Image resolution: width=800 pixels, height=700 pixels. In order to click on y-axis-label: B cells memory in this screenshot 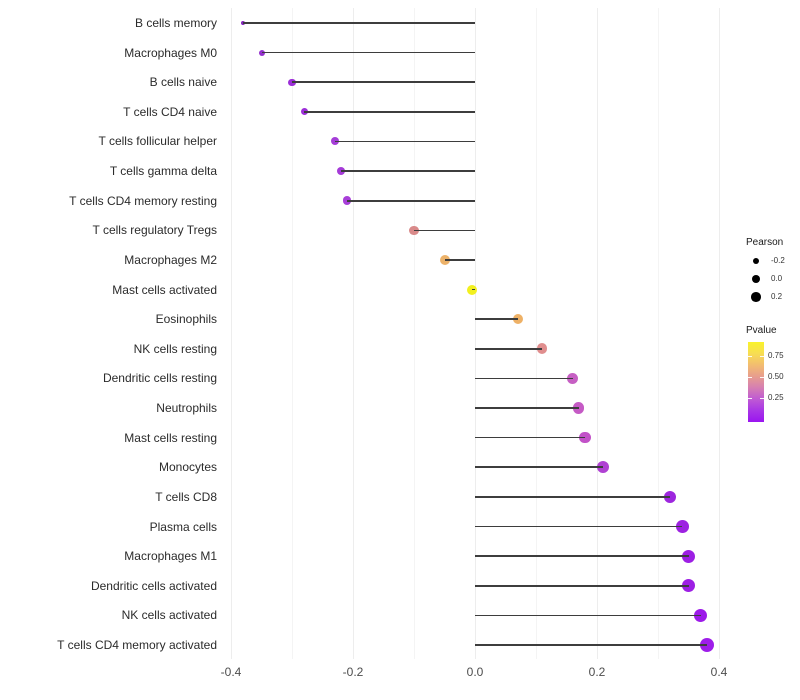, I will do `click(175, 23)`.